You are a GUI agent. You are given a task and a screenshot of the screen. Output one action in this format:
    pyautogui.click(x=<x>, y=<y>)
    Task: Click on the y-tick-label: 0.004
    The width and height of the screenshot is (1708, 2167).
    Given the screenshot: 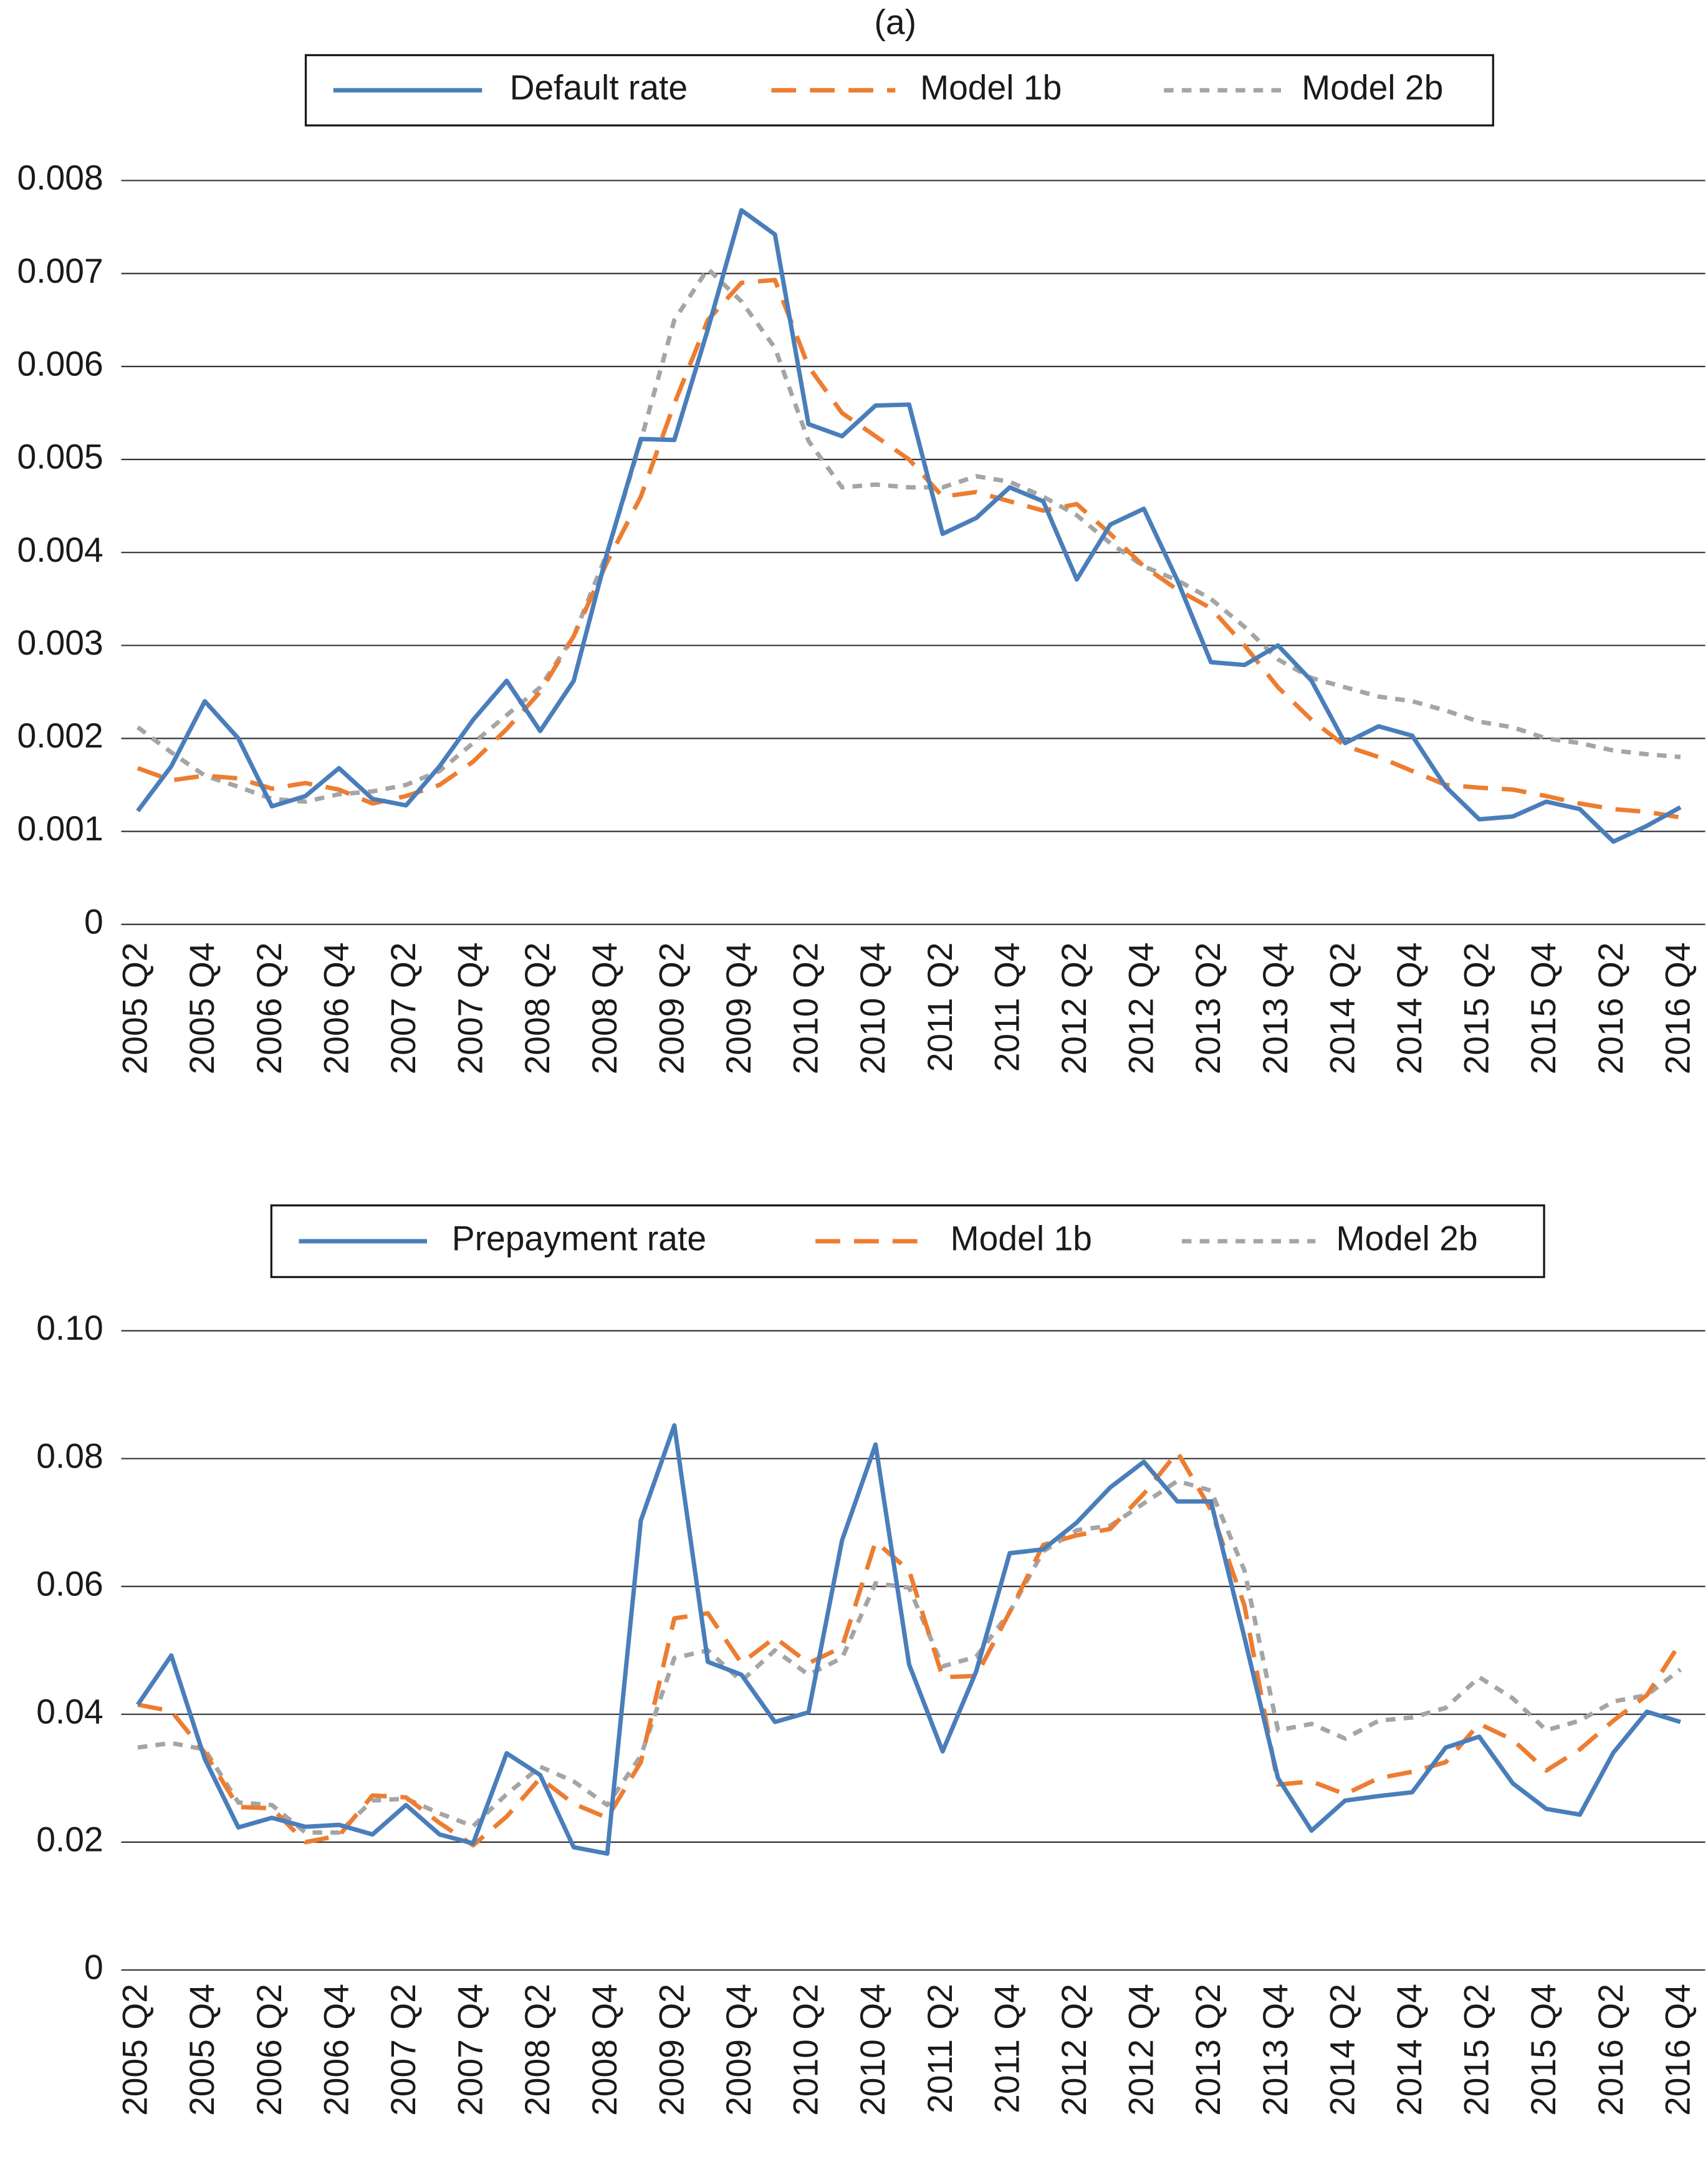 What is the action you would take?
    pyautogui.click(x=60, y=550)
    